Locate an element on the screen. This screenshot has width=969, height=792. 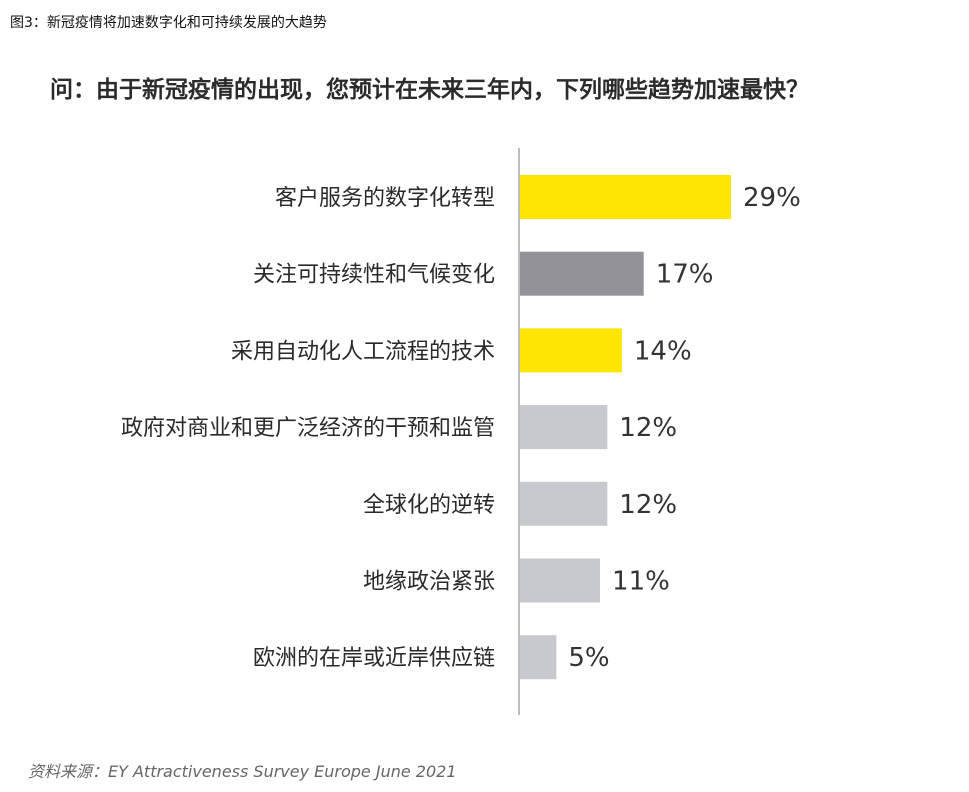
category-label-3: 政府对商业和更广泛经济的干预和监管 is located at coordinates (308, 428).